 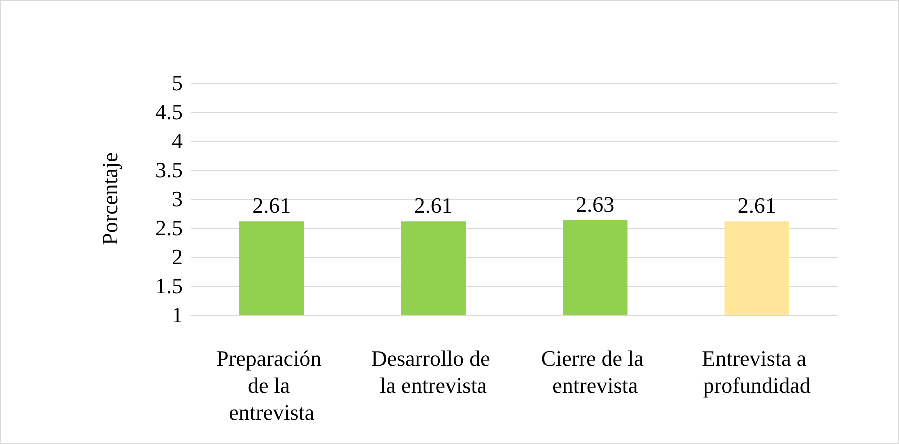 What do you see at coordinates (177, 257) in the screenshot?
I see `y-tick-label: 2` at bounding box center [177, 257].